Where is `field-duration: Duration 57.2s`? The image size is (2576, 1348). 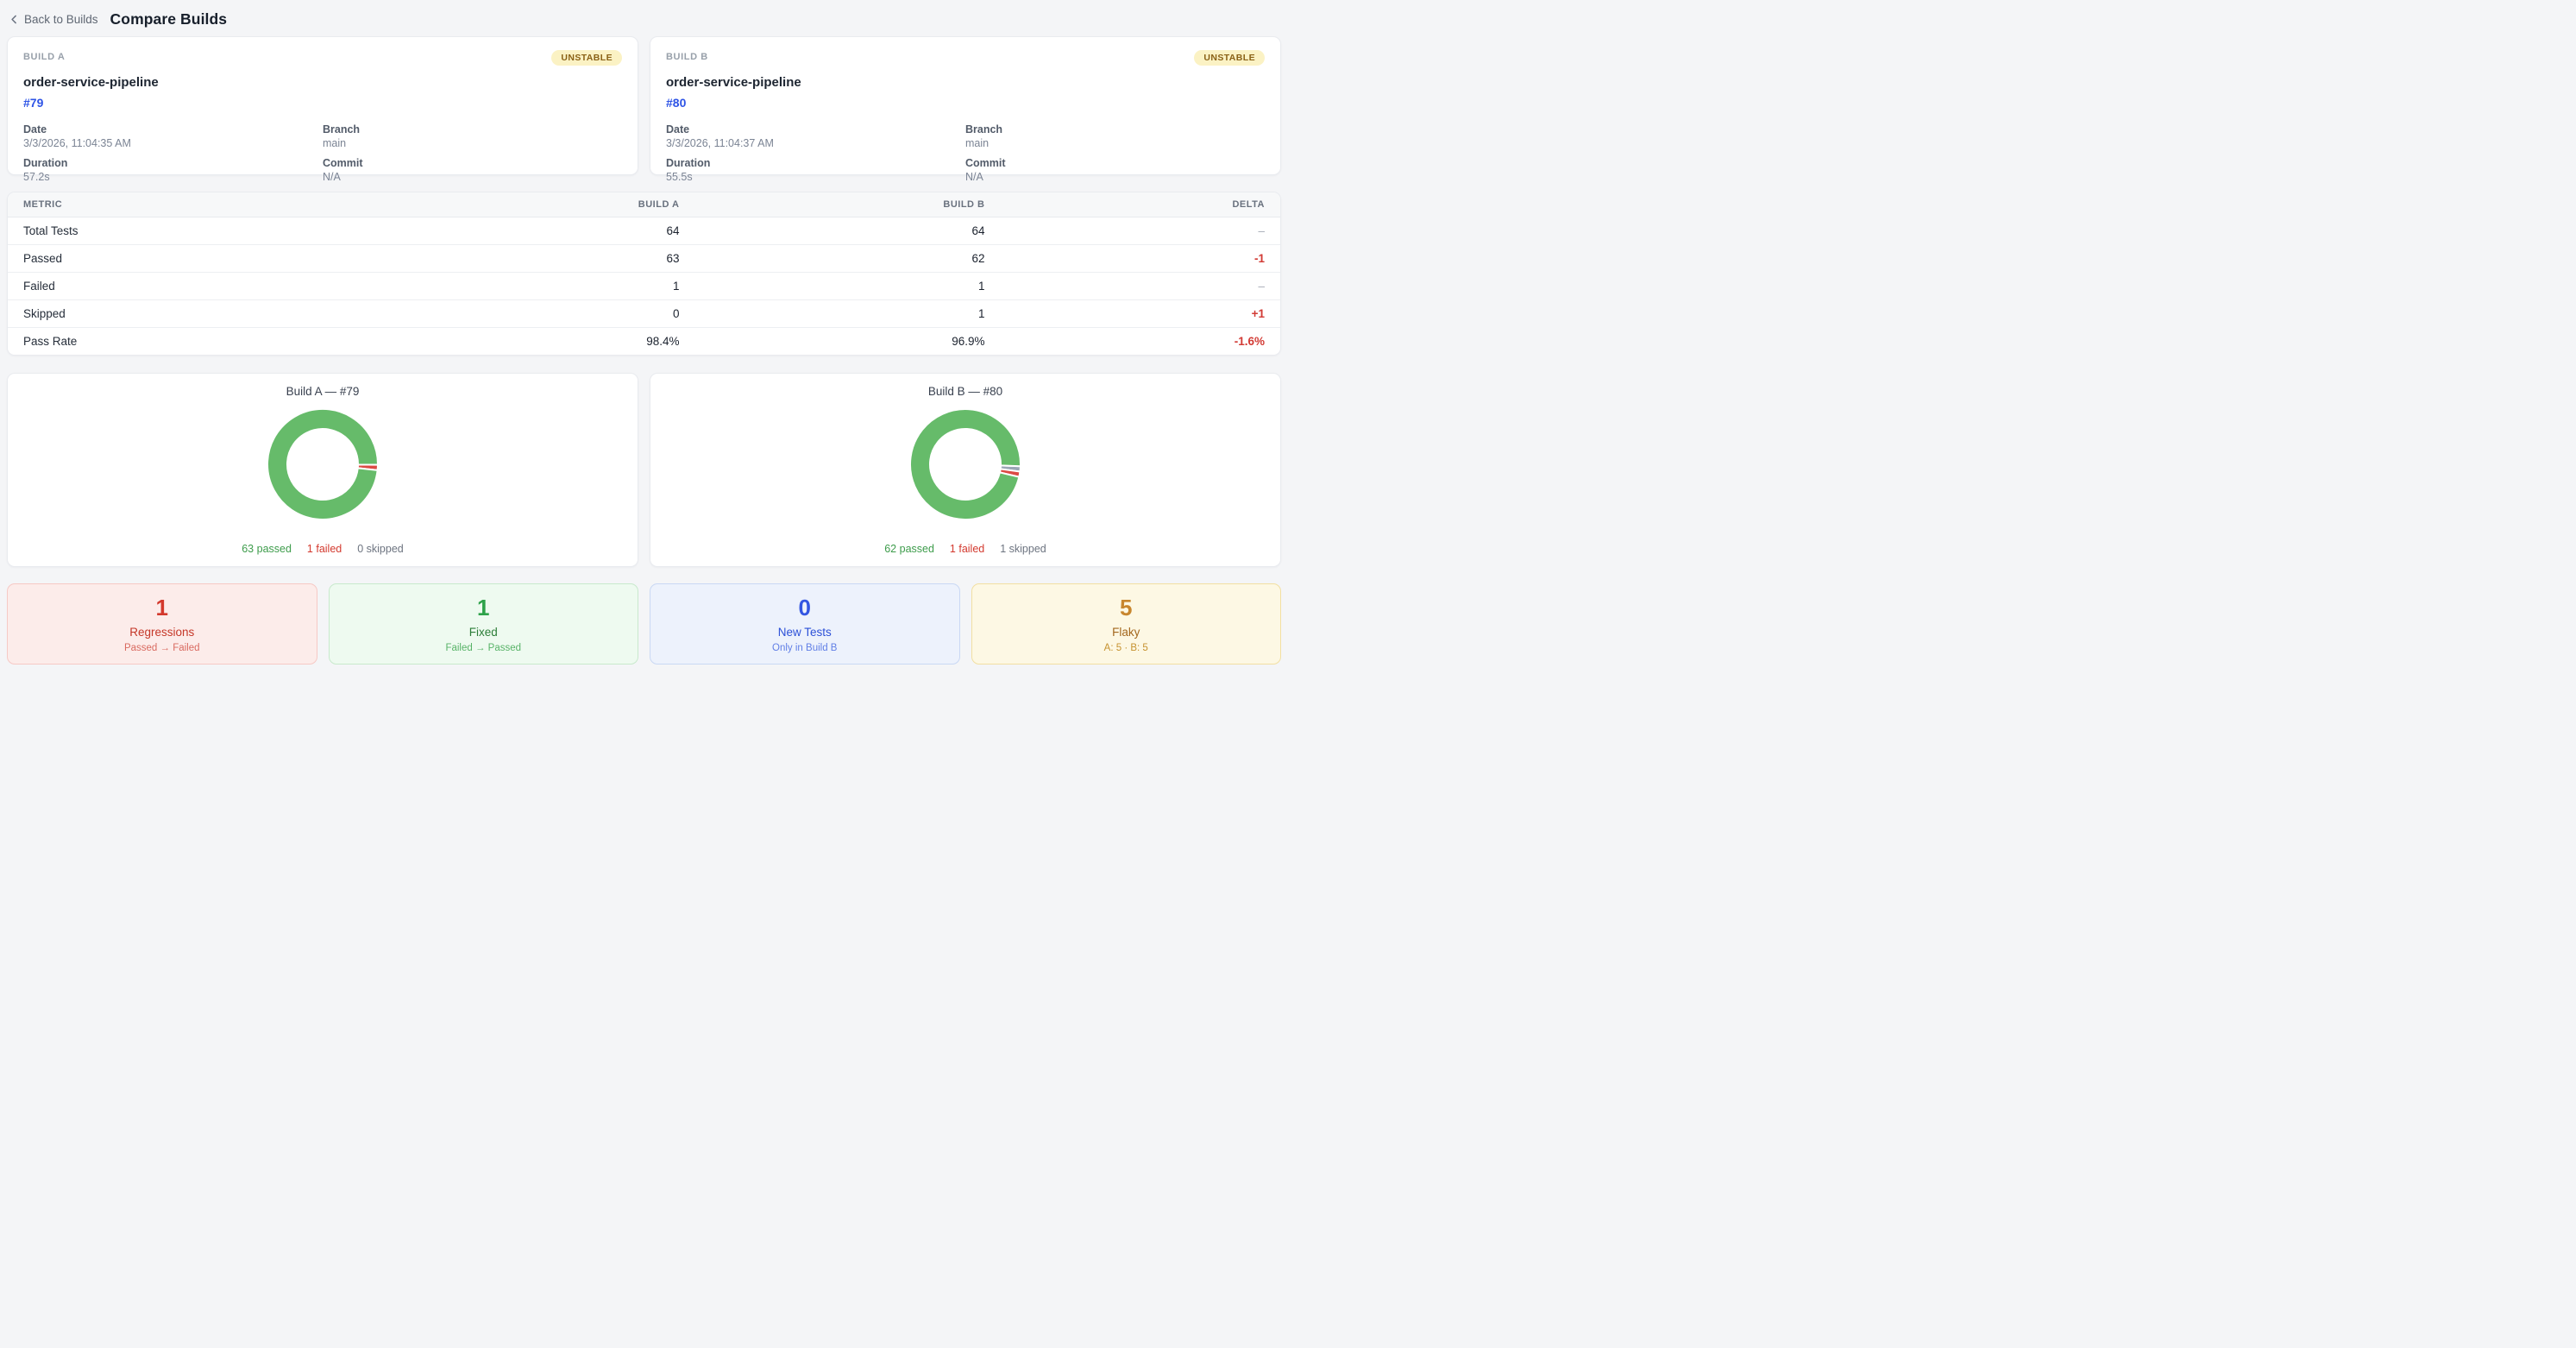
field-duration: Duration 57.2s is located at coordinates (173, 170).